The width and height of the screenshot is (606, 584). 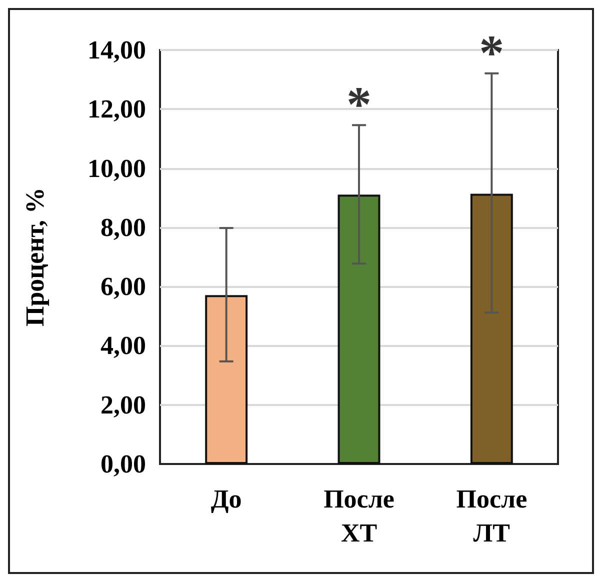 What do you see at coordinates (123, 287) in the screenshot?
I see `y-tick-label: 6,00` at bounding box center [123, 287].